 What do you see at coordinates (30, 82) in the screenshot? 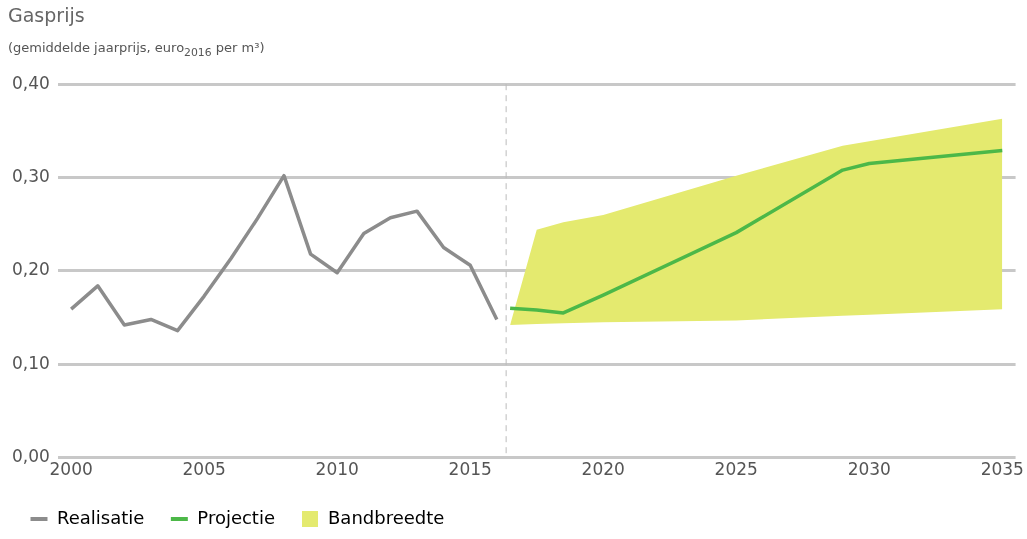
I see `y-tick-label: 0,40` at bounding box center [30, 82].